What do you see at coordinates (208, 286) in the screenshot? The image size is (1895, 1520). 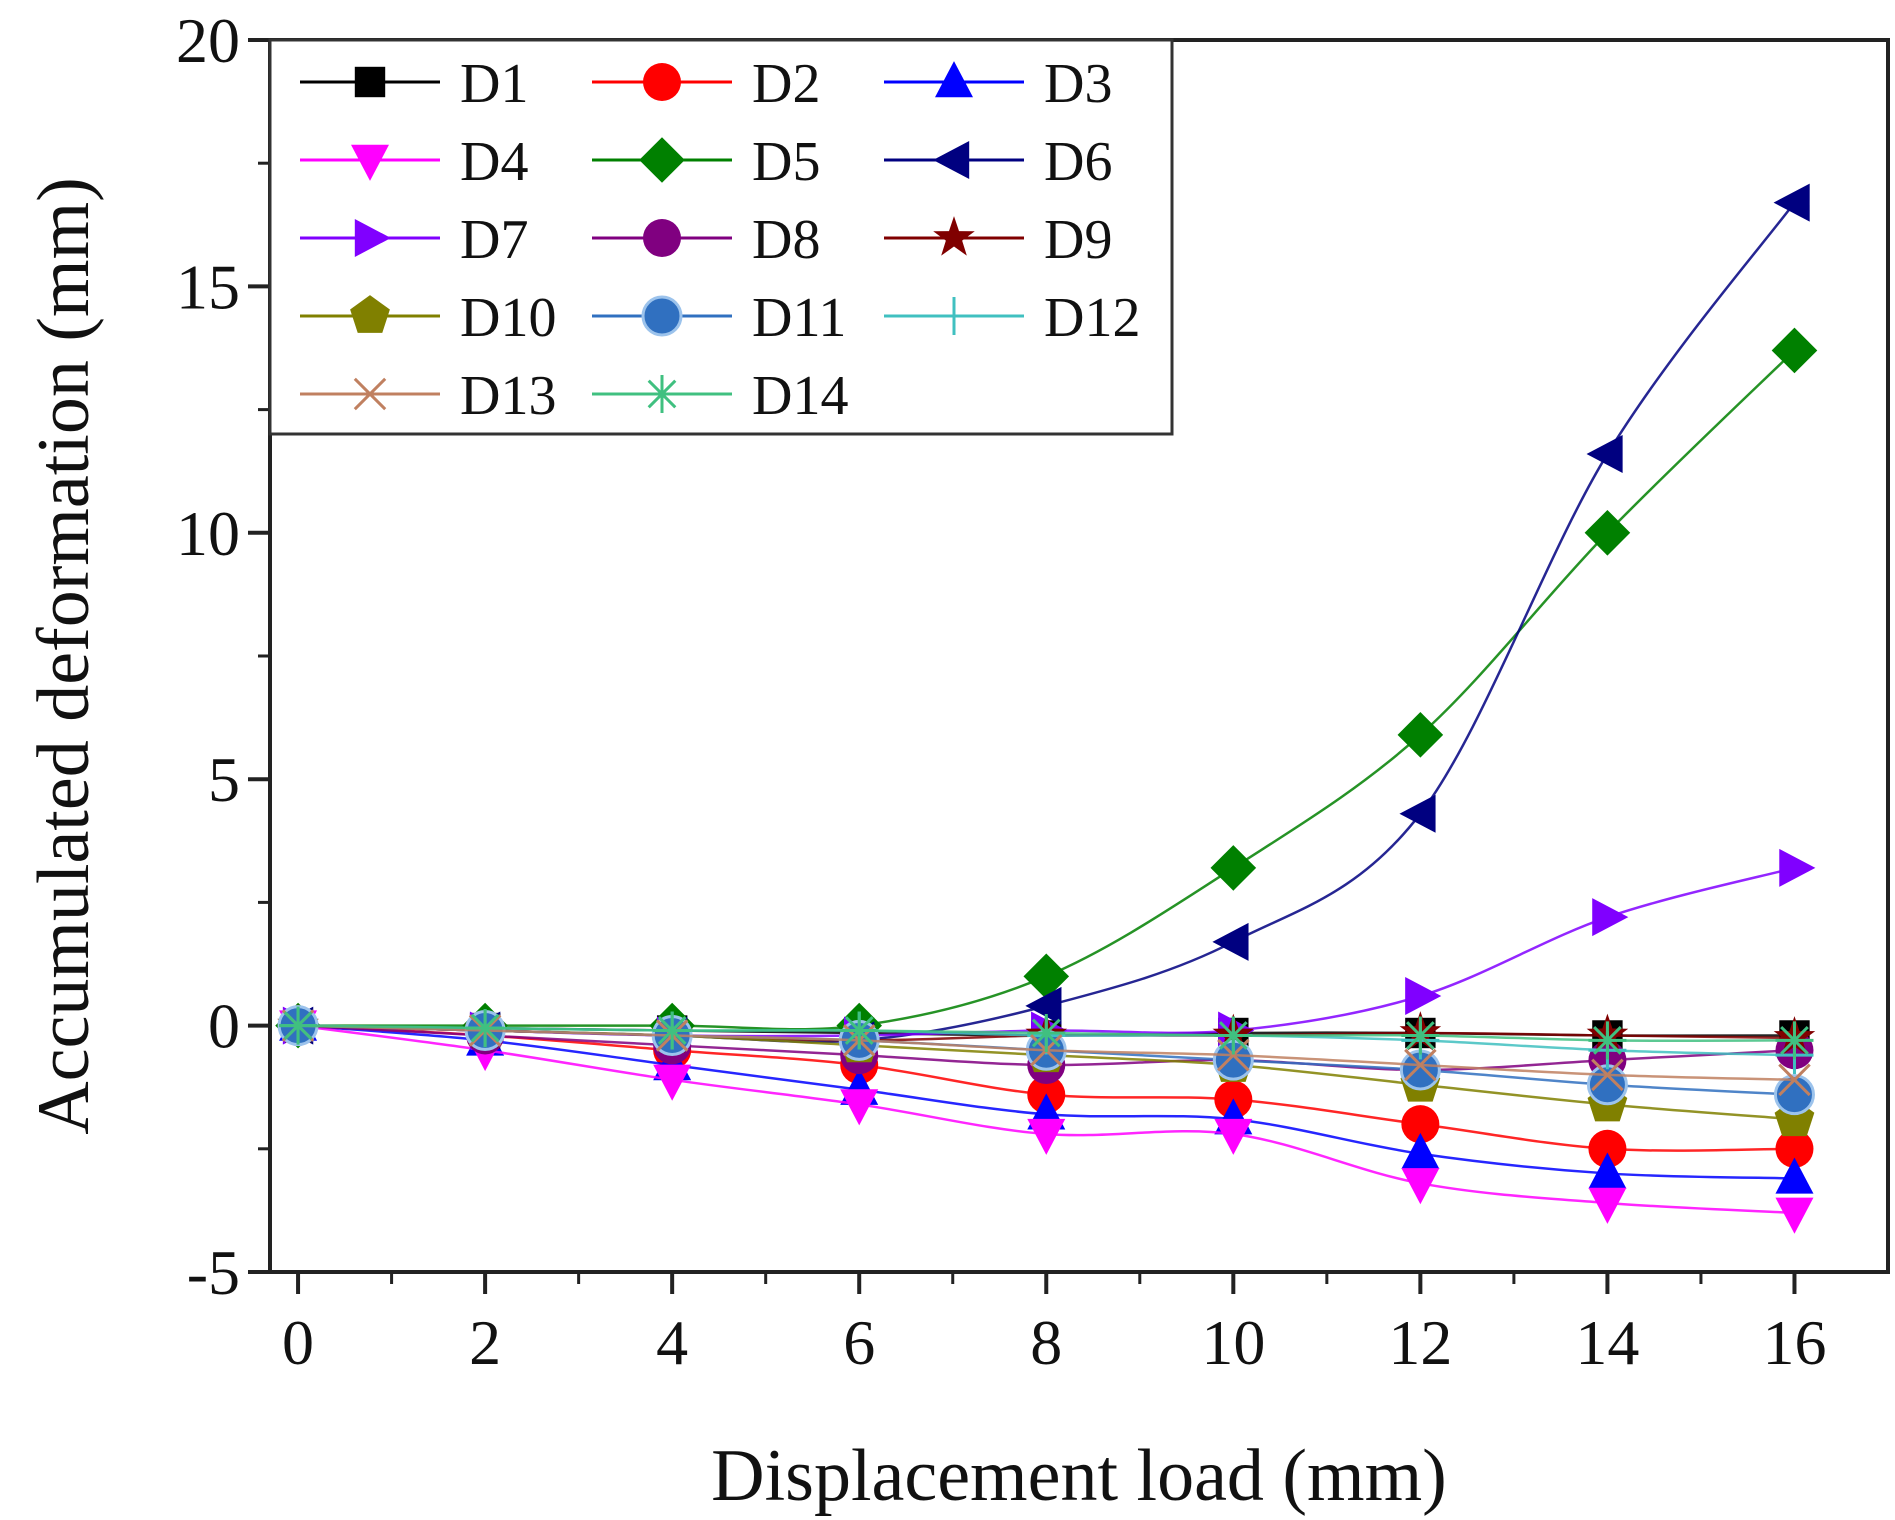 I see `y-tick-label: 15` at bounding box center [208, 286].